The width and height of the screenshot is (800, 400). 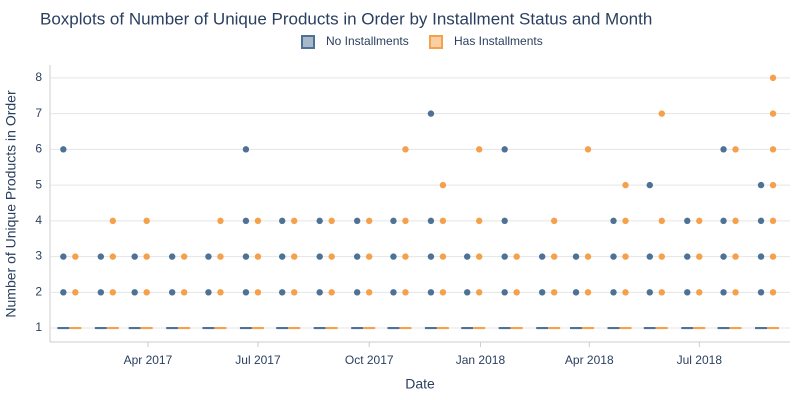 I want to click on legend-label: Has Installments, so click(x=498, y=41).